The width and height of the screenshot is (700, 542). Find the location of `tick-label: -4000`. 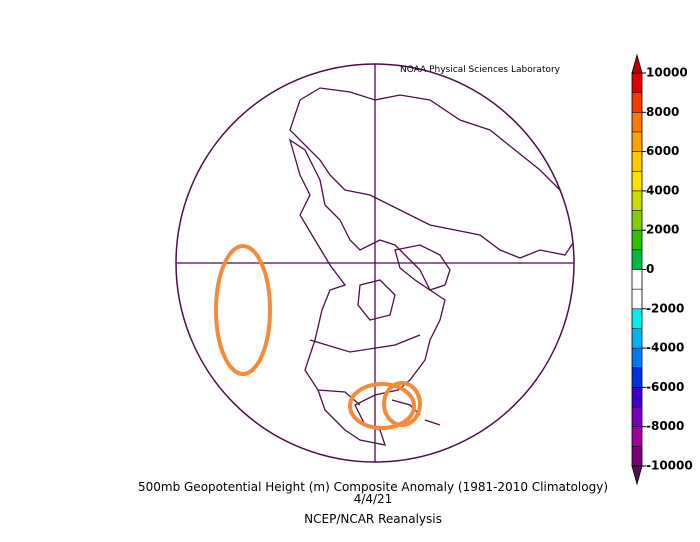

tick-label: -4000 is located at coordinates (665, 348).